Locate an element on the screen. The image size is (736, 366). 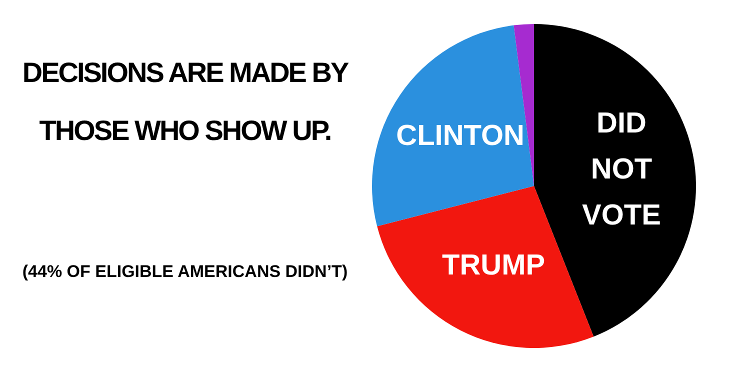
slice-label: TRUMP is located at coordinates (494, 265).